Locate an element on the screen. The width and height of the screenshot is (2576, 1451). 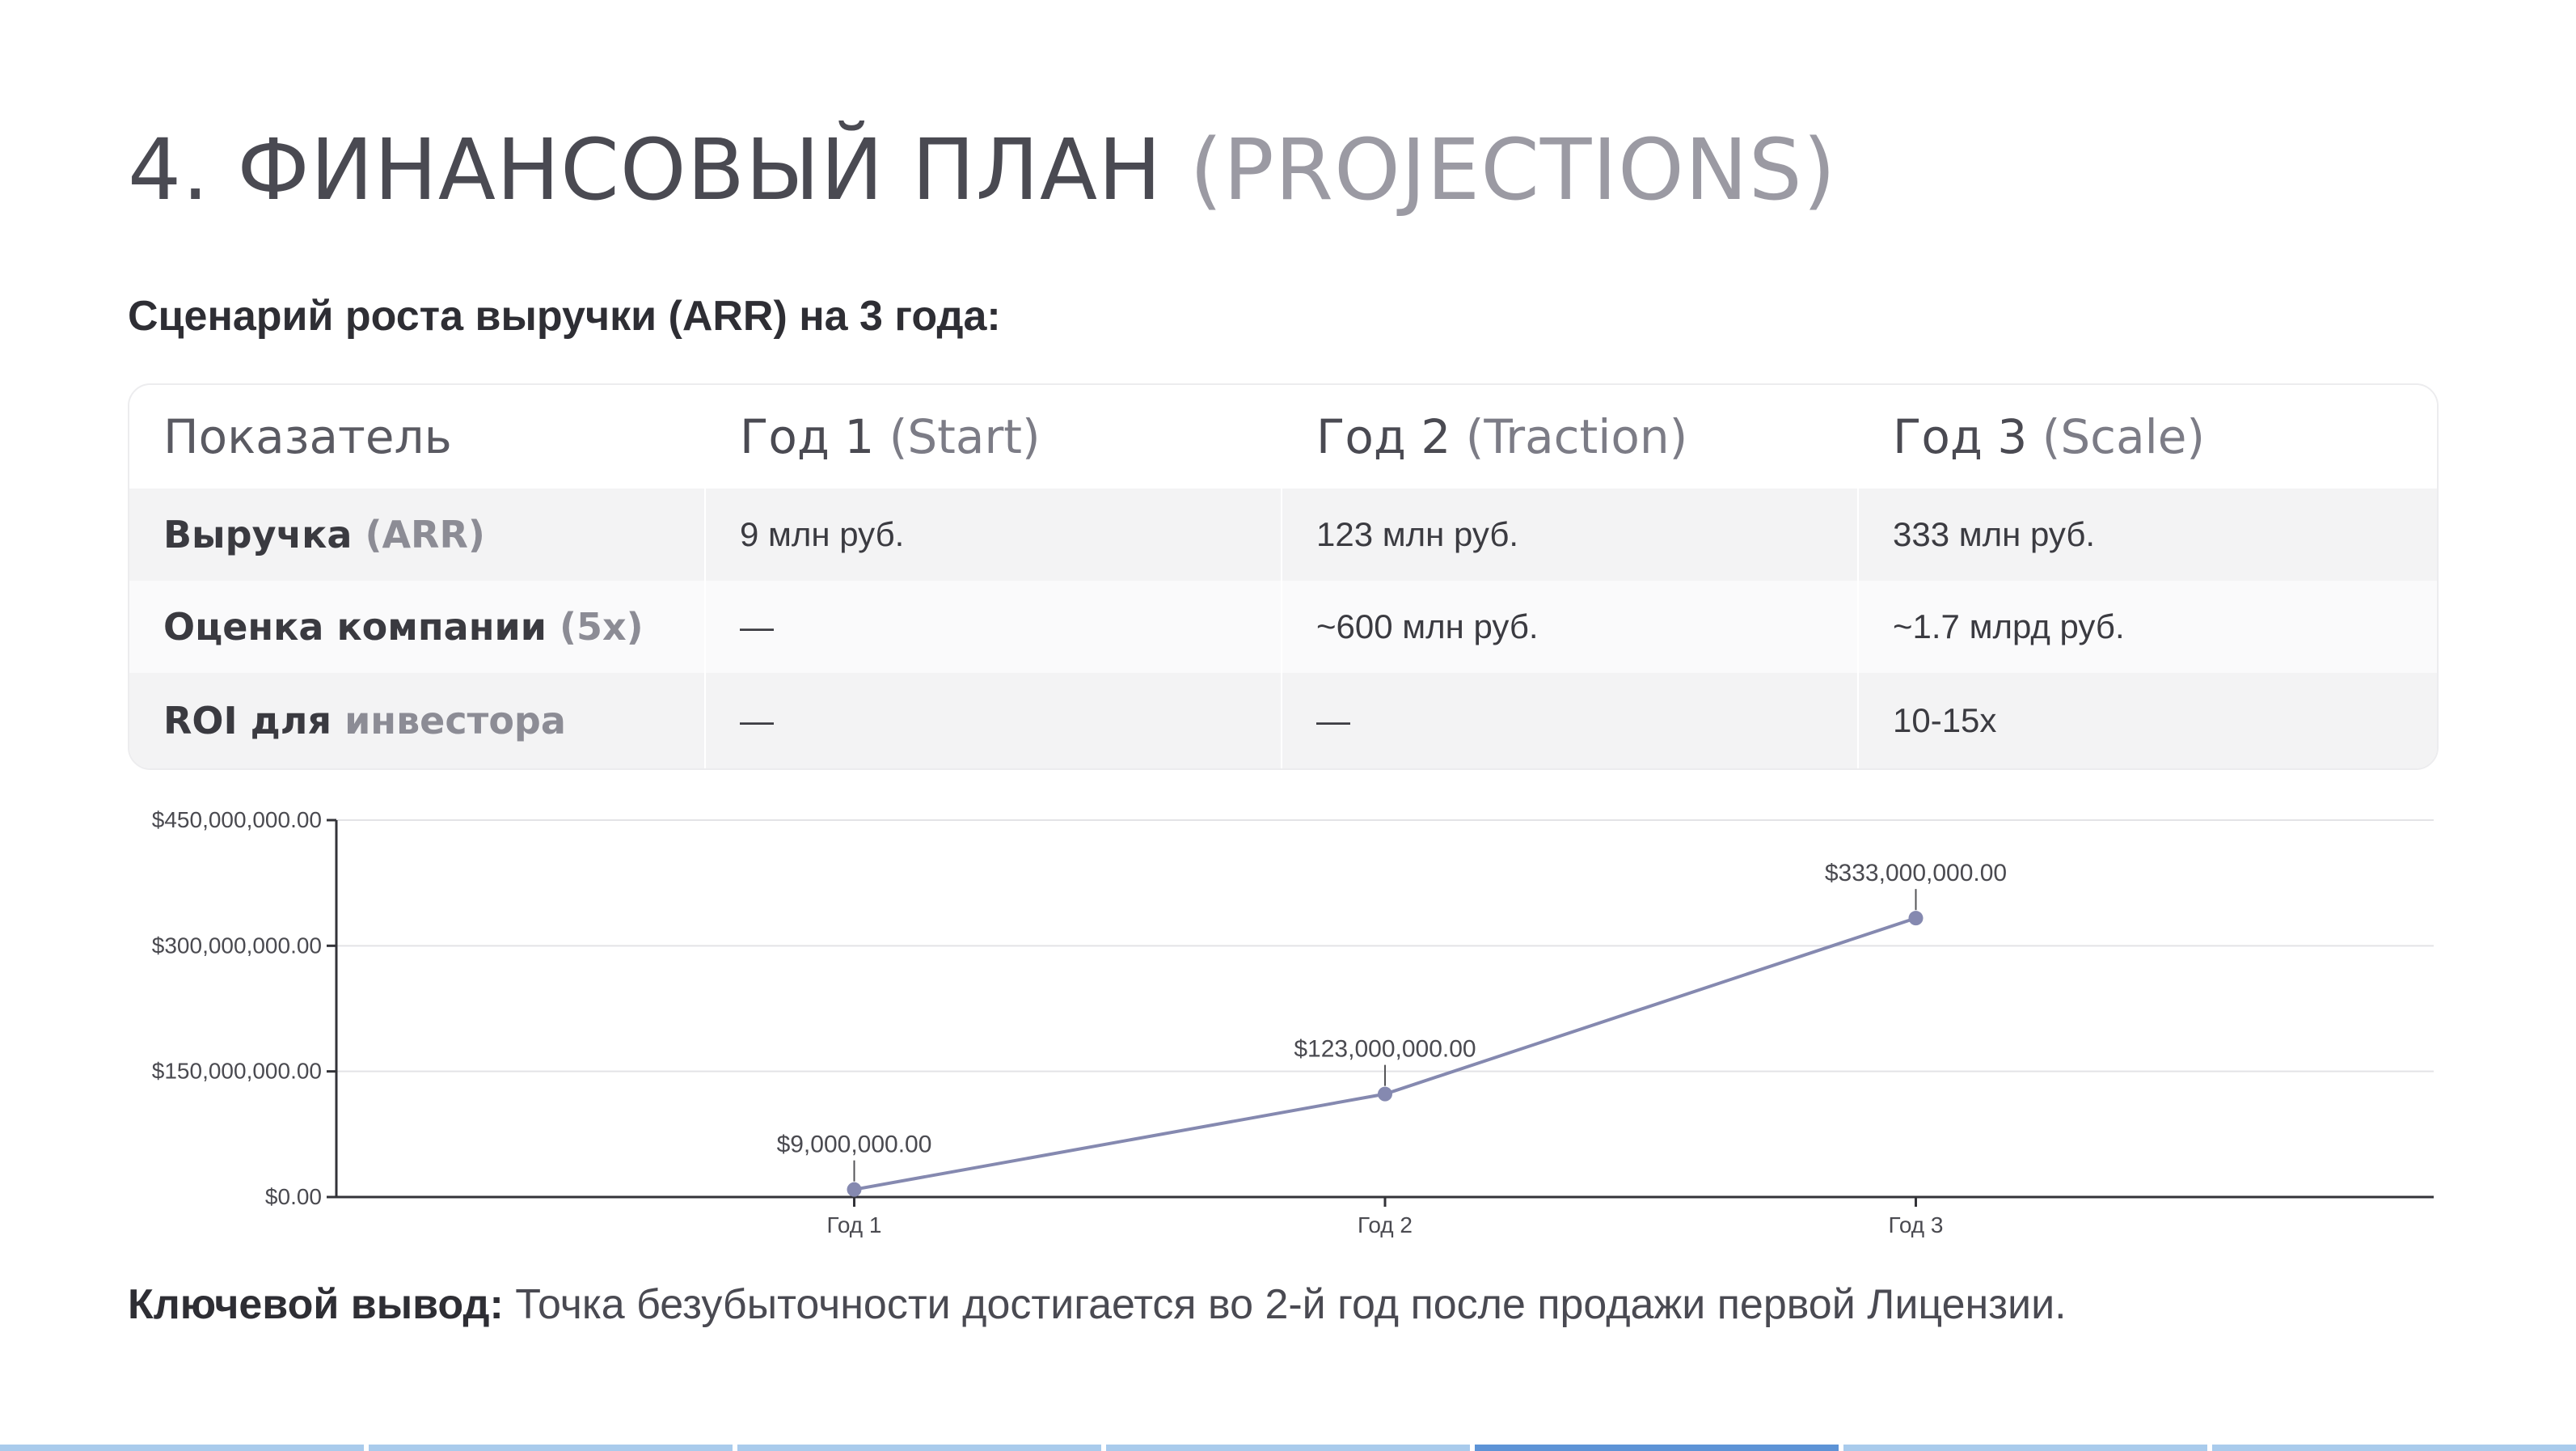
table-header-cell: Год 1 (Start) is located at coordinates (994, 437).